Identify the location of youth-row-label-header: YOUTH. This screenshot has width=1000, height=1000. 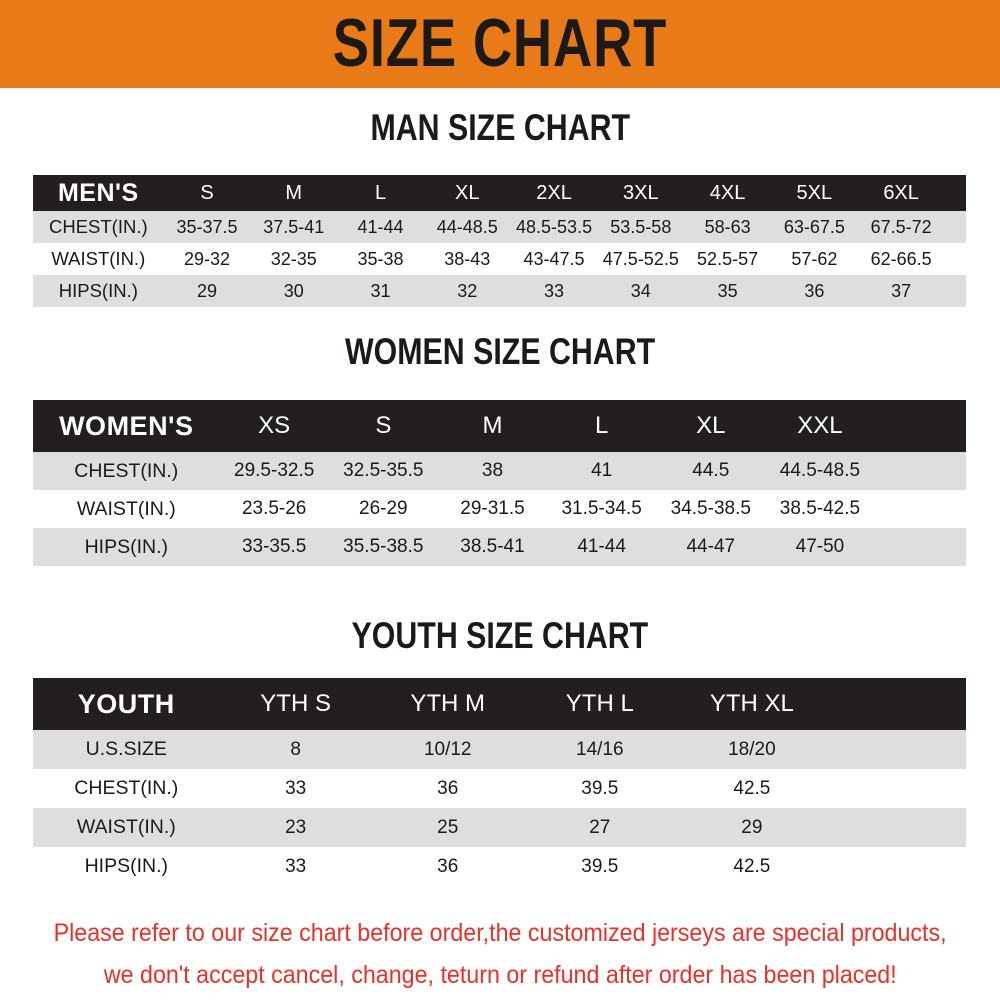
(126, 703).